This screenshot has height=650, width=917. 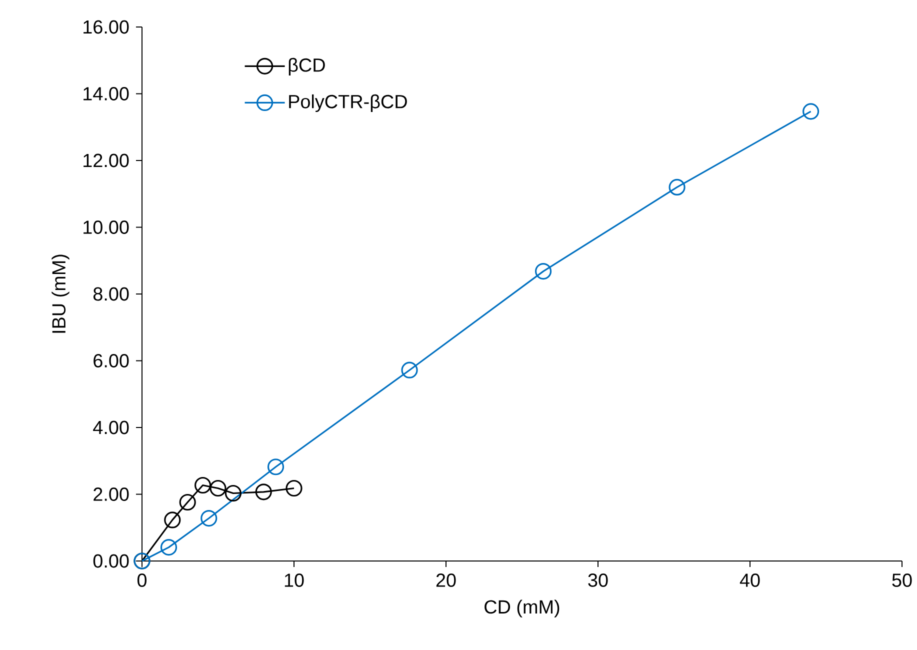 I want to click on y-tick-label: 4.00, so click(x=111, y=427).